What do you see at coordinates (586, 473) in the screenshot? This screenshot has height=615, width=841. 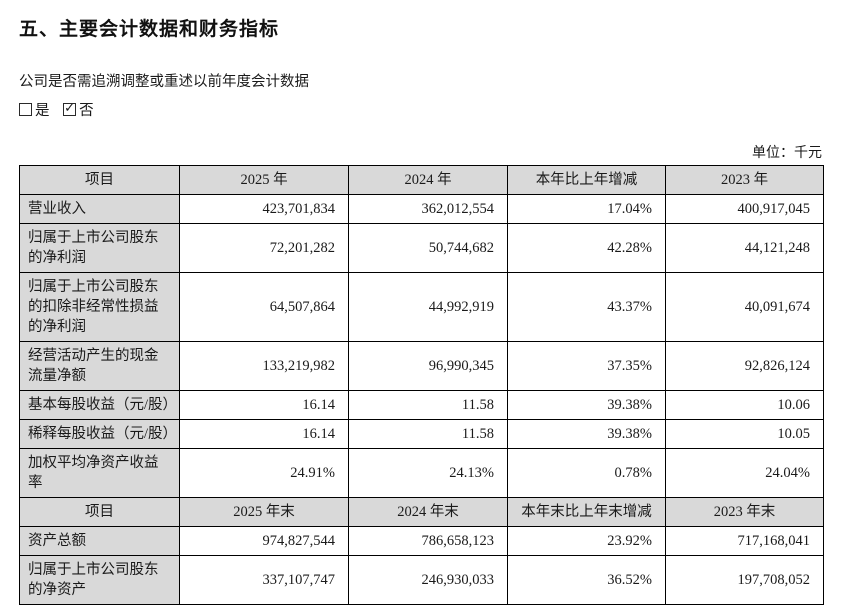 I see `value-cell: 0.78%` at bounding box center [586, 473].